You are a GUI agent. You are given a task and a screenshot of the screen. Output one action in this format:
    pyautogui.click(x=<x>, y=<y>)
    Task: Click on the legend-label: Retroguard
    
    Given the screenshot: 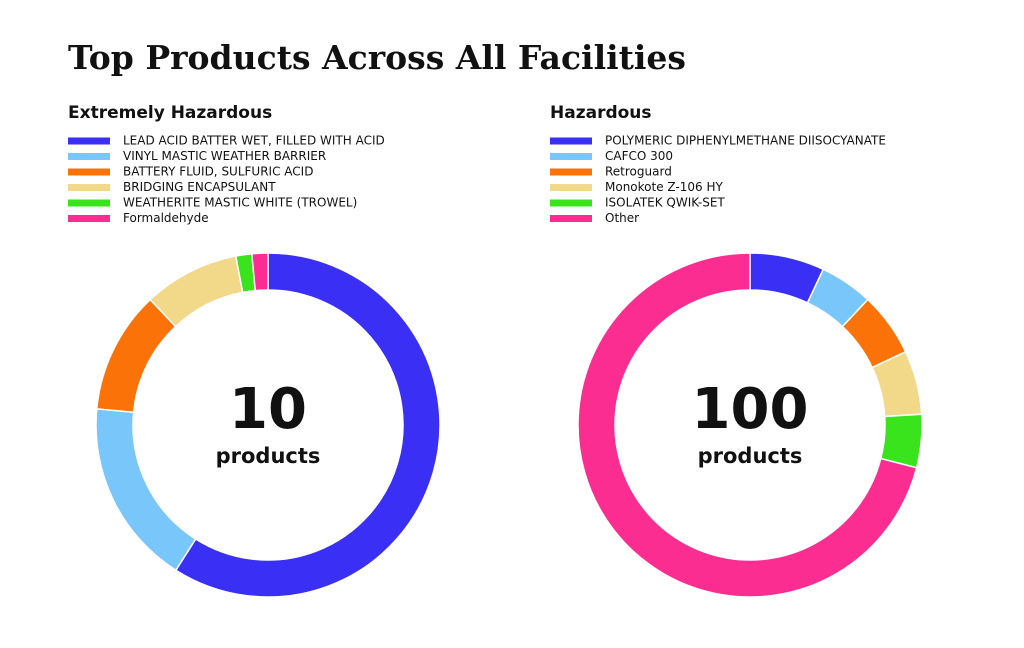 What is the action you would take?
    pyautogui.click(x=638, y=172)
    